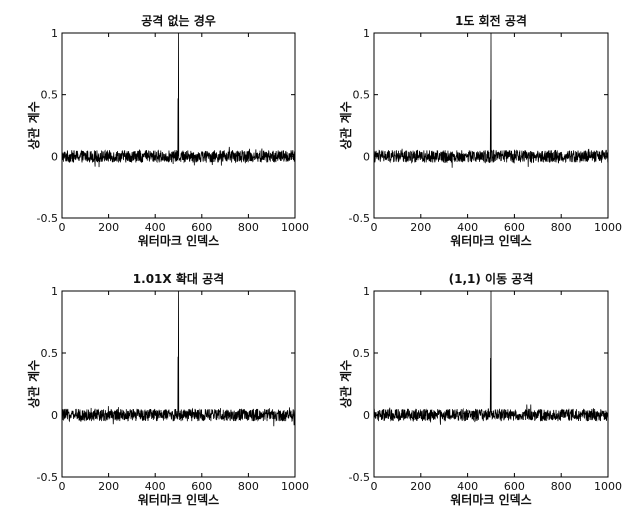 This screenshot has height=511, width=639. I want to click on chart-title: (1,1) 이동 공격, so click(491, 278).